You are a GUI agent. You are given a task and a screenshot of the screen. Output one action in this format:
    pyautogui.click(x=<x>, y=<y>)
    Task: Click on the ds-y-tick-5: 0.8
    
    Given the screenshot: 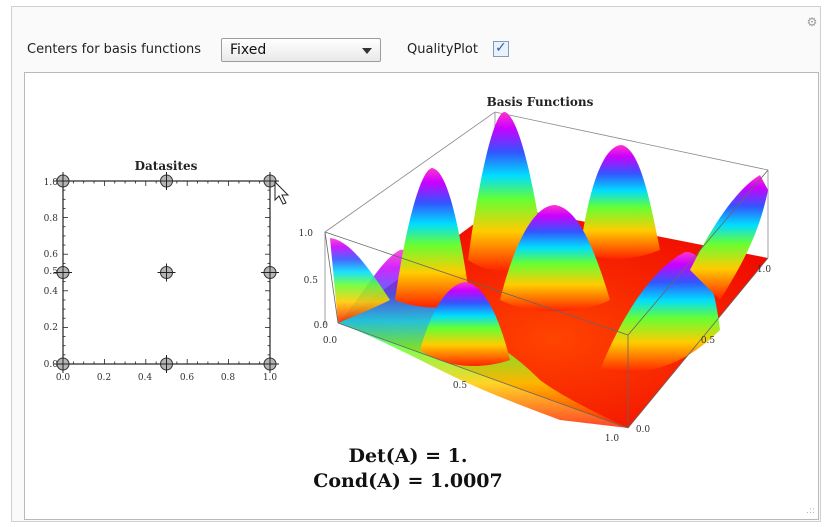 What is the action you would take?
    pyautogui.click(x=51, y=219)
    